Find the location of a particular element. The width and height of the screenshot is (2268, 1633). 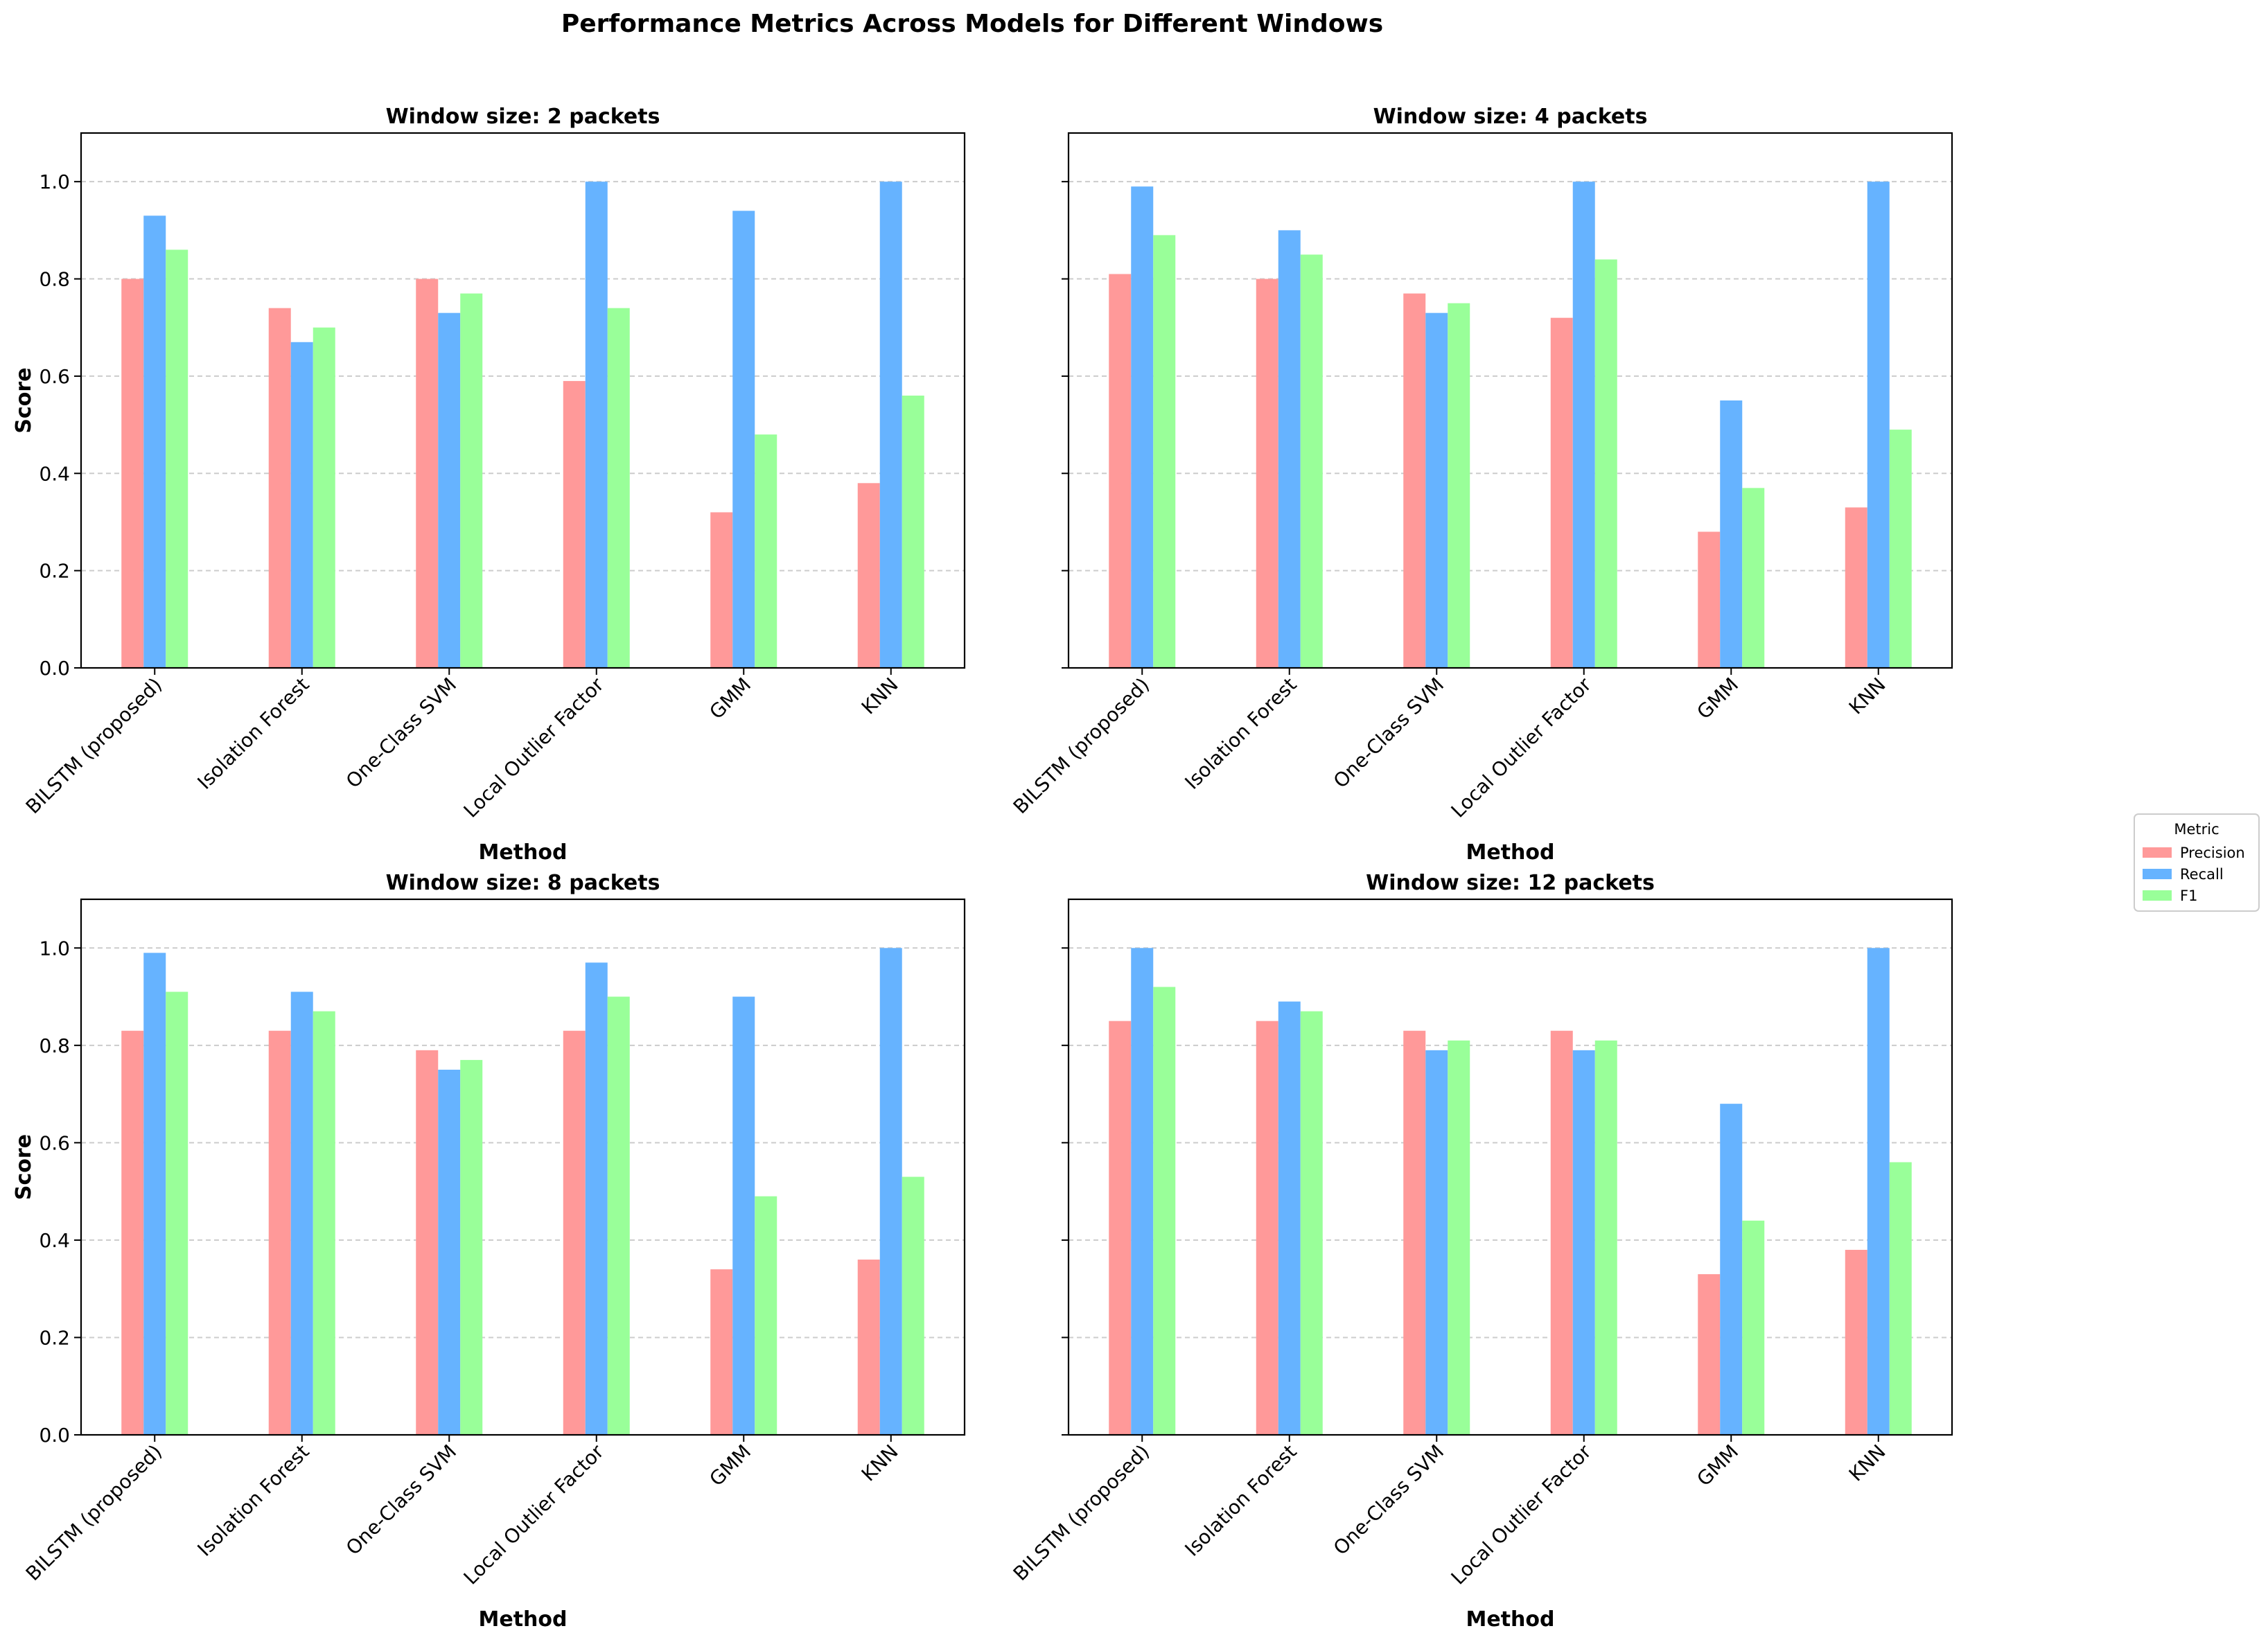

legend-box is located at coordinates (2197, 862).